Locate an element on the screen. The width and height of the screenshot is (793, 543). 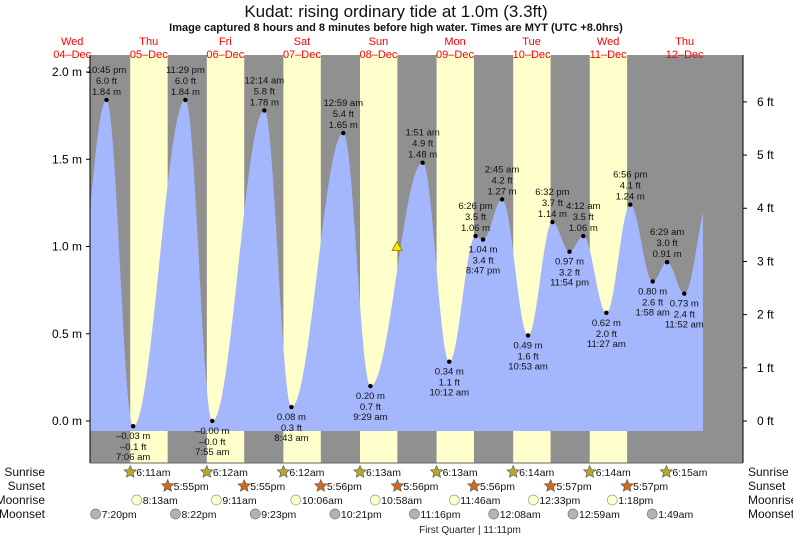
tide-label-time: 8:43 am is located at coordinates (291, 438).